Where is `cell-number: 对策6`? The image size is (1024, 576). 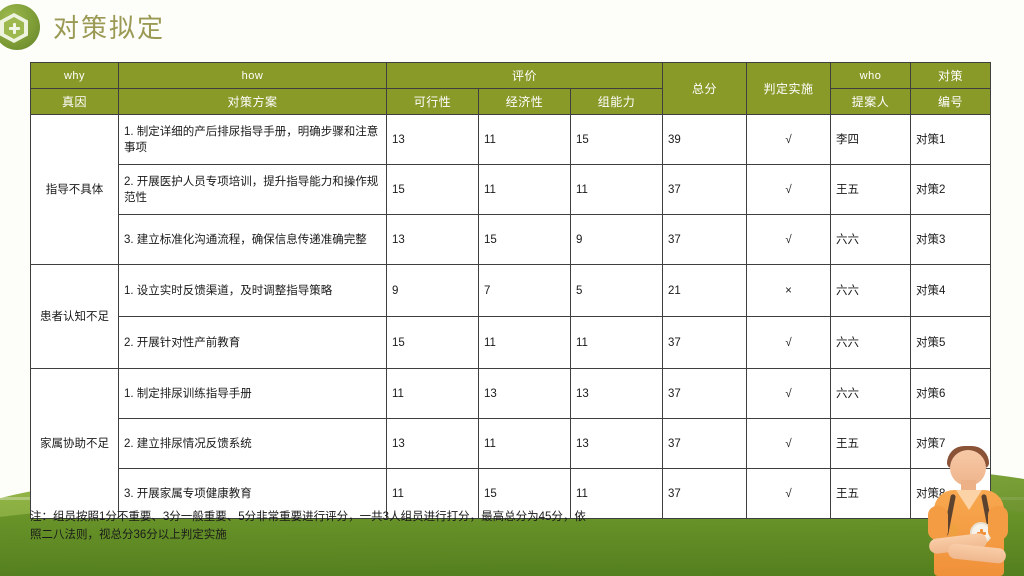 cell-number: 对策6 is located at coordinates (950, 393).